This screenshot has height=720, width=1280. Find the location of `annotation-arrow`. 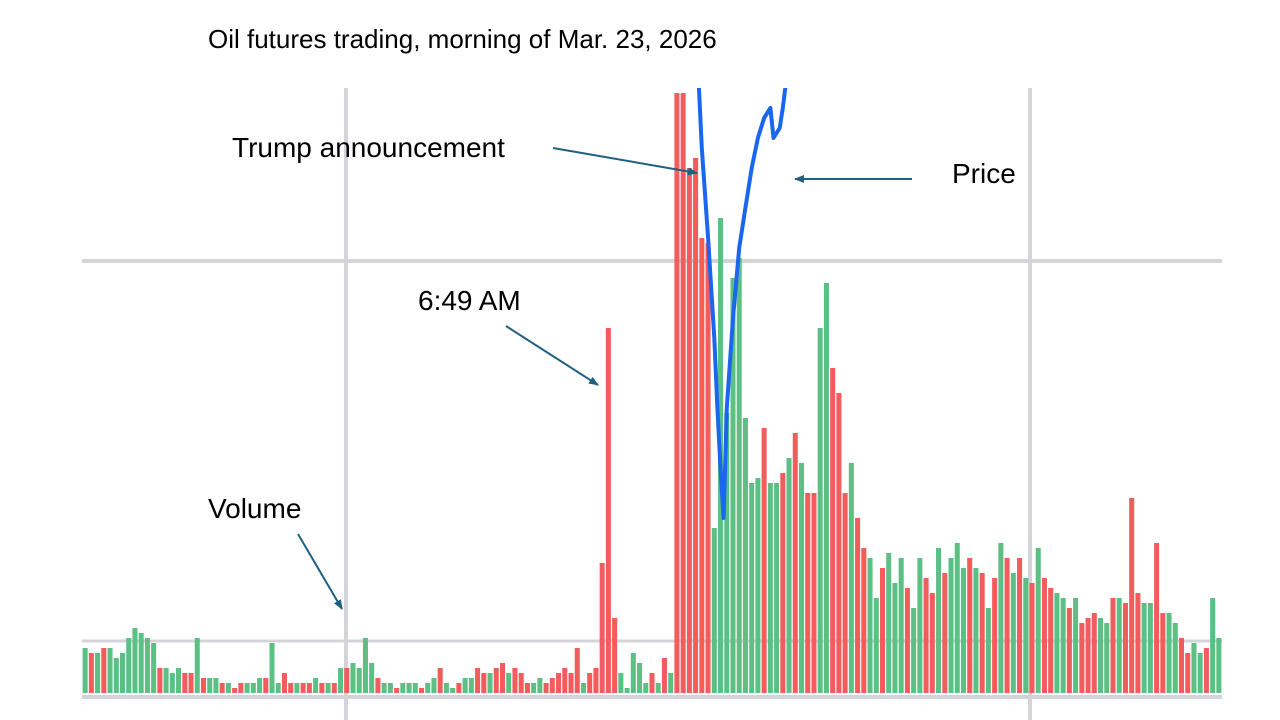

annotation-arrow is located at coordinates (552, 355).